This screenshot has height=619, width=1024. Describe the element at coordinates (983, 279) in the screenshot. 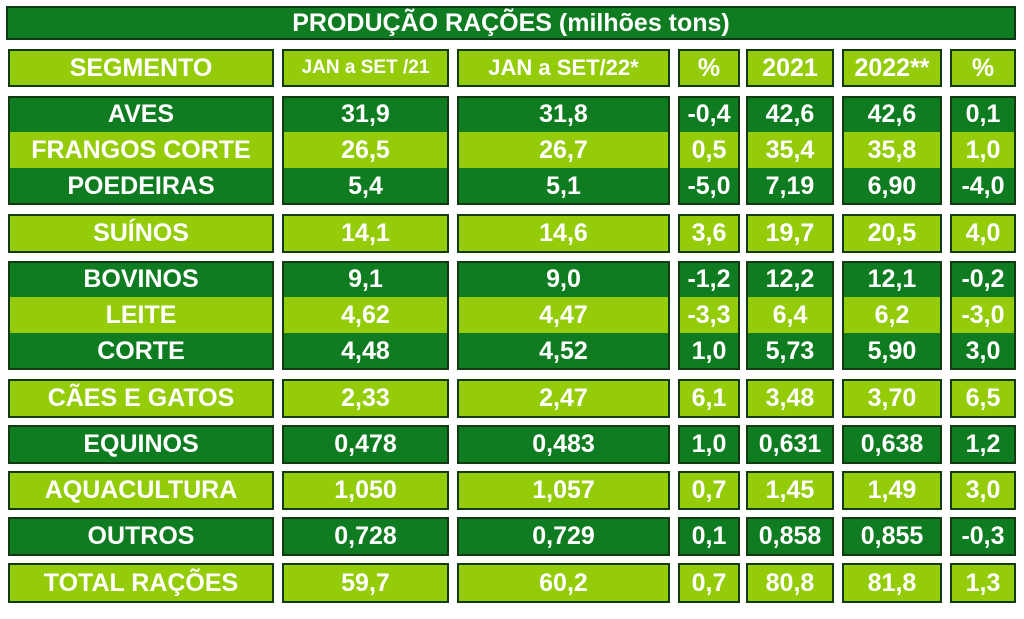

I see `table-cell-bovinos-6: -0,2` at that location.